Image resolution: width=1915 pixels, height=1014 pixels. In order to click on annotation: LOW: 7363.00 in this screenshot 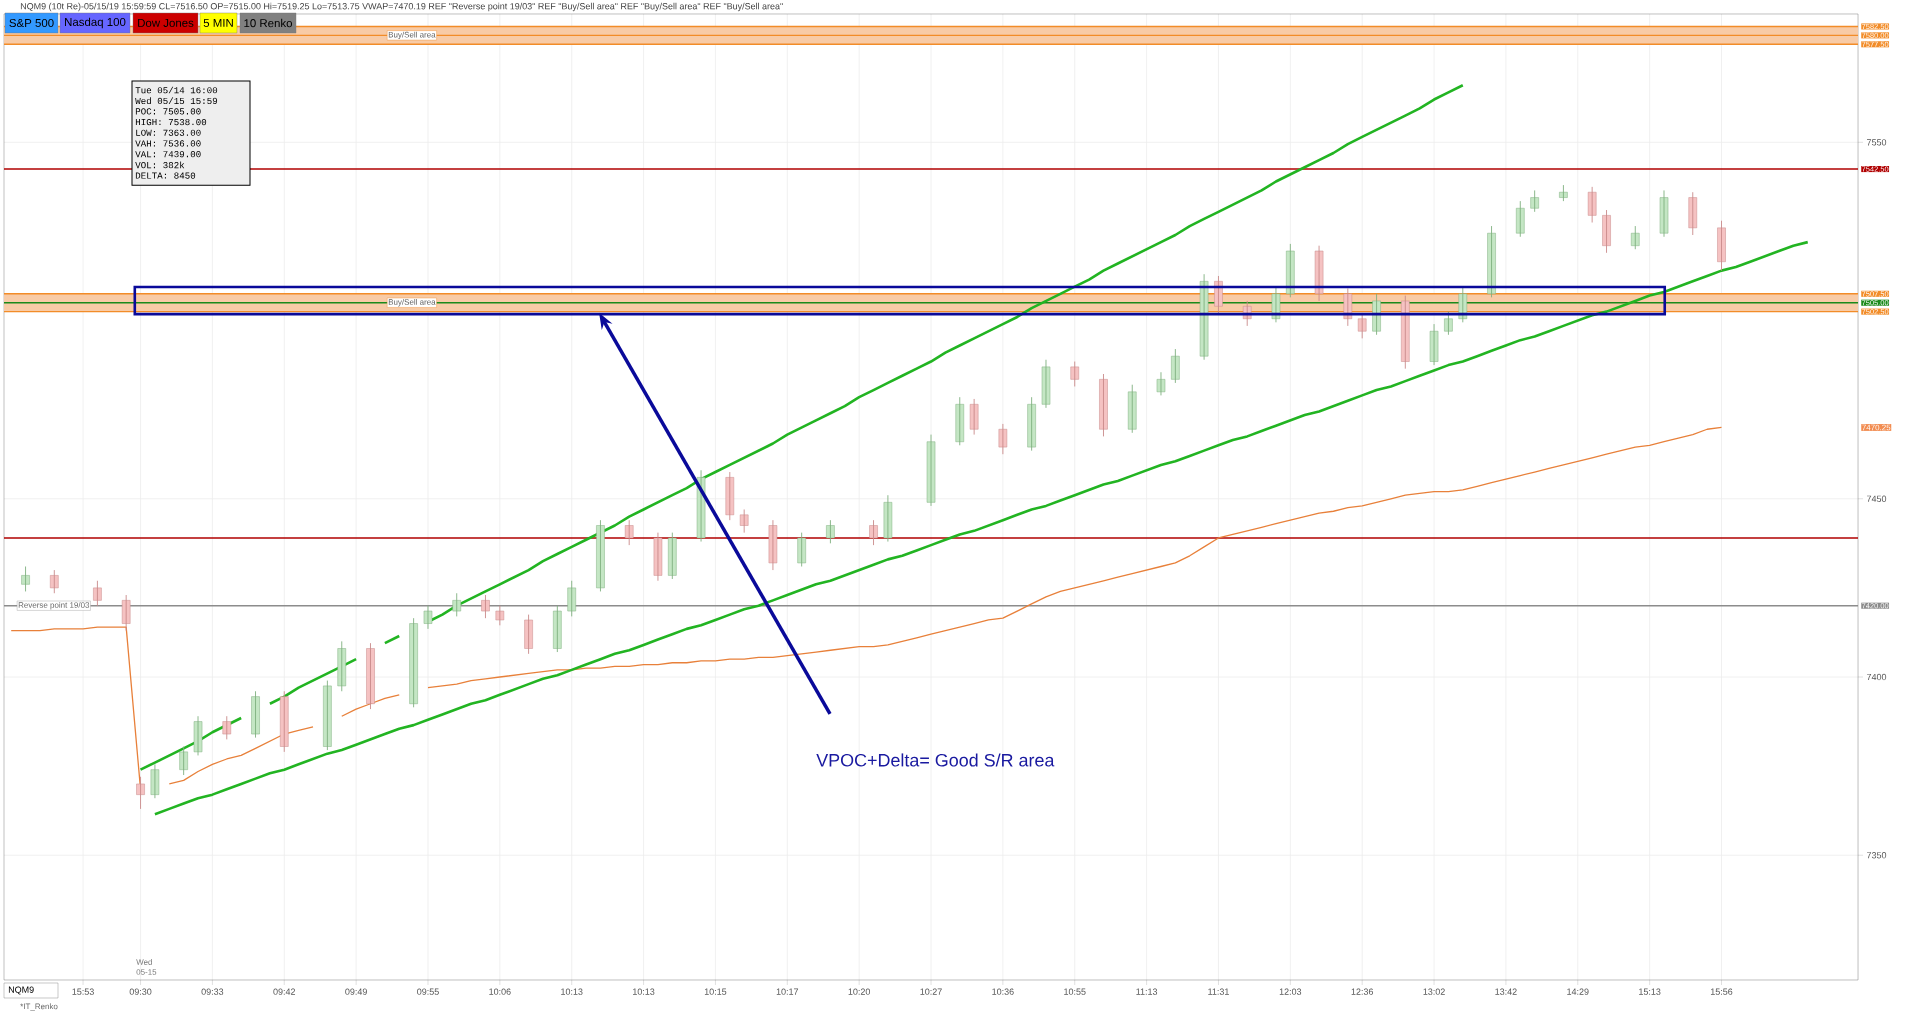, I will do `click(168, 132)`.